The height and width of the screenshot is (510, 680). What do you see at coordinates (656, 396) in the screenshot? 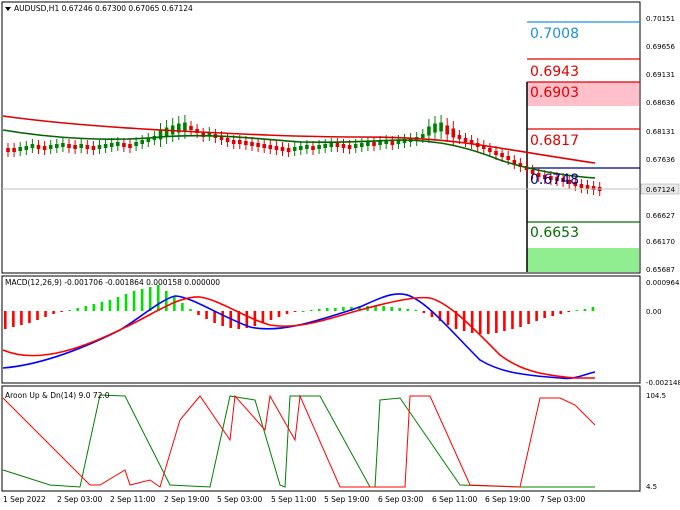
I see `aroon-label-top: 104.5` at bounding box center [656, 396].